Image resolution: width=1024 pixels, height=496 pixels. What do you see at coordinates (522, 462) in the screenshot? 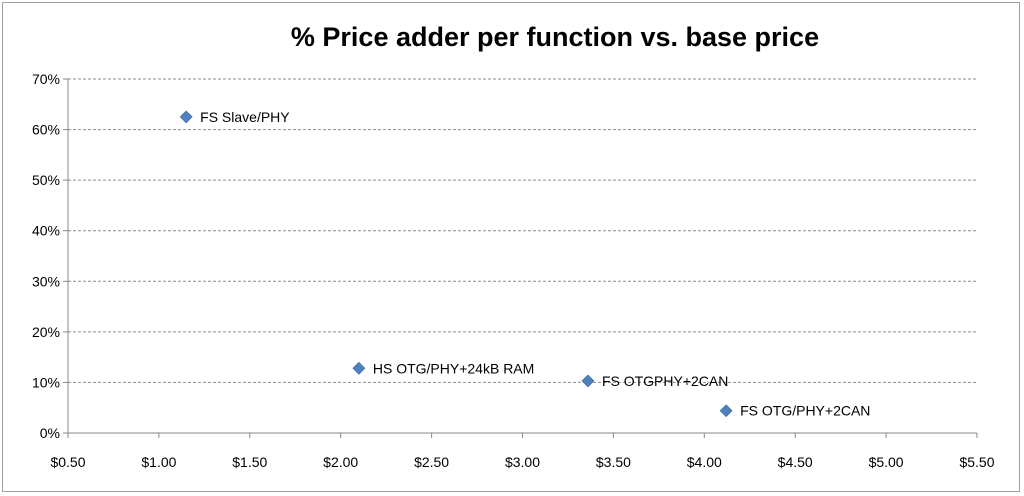
I see `x-tick-label: $3.00` at bounding box center [522, 462].